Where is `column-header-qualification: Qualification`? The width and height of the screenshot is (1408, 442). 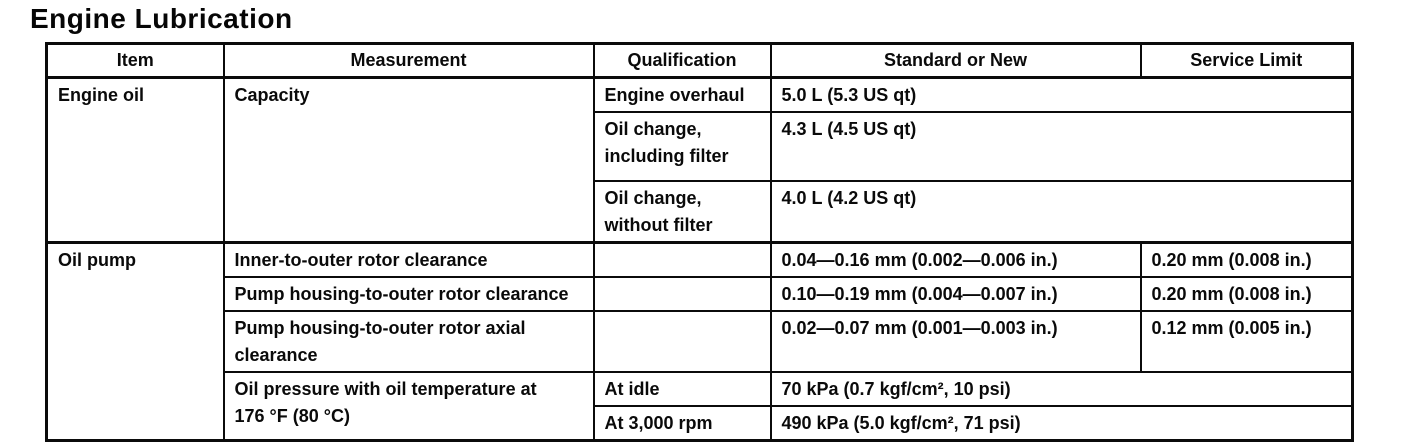
column-header-qualification: Qualification is located at coordinates (682, 60).